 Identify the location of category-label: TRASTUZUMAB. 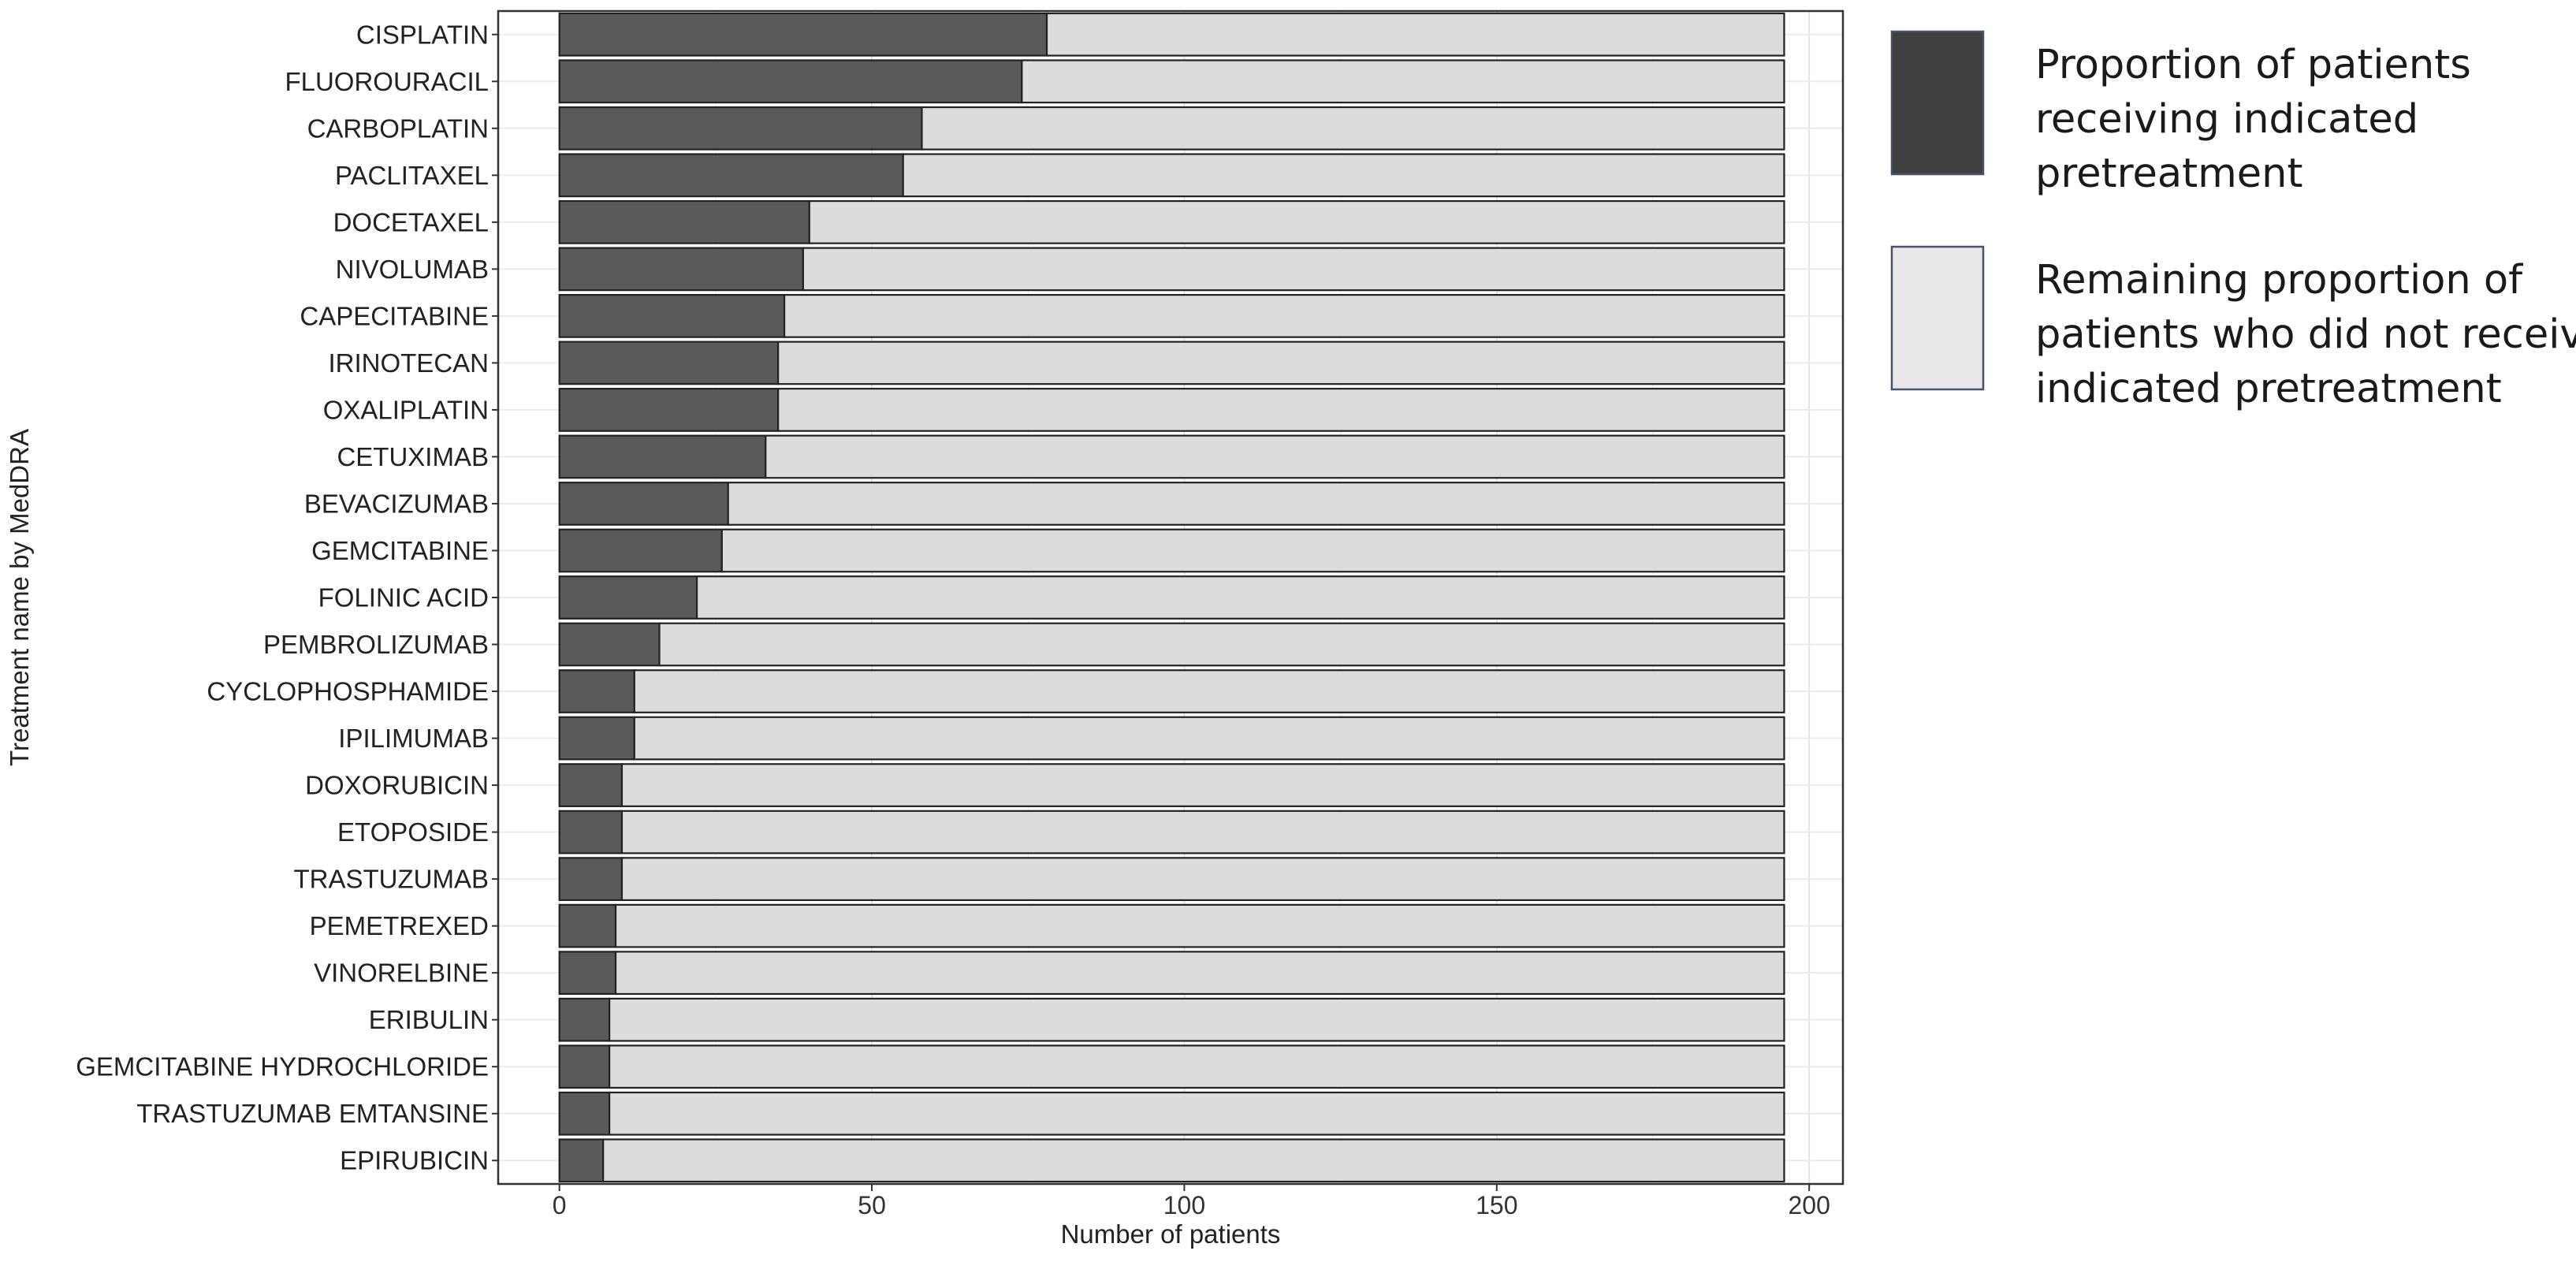
(392, 879).